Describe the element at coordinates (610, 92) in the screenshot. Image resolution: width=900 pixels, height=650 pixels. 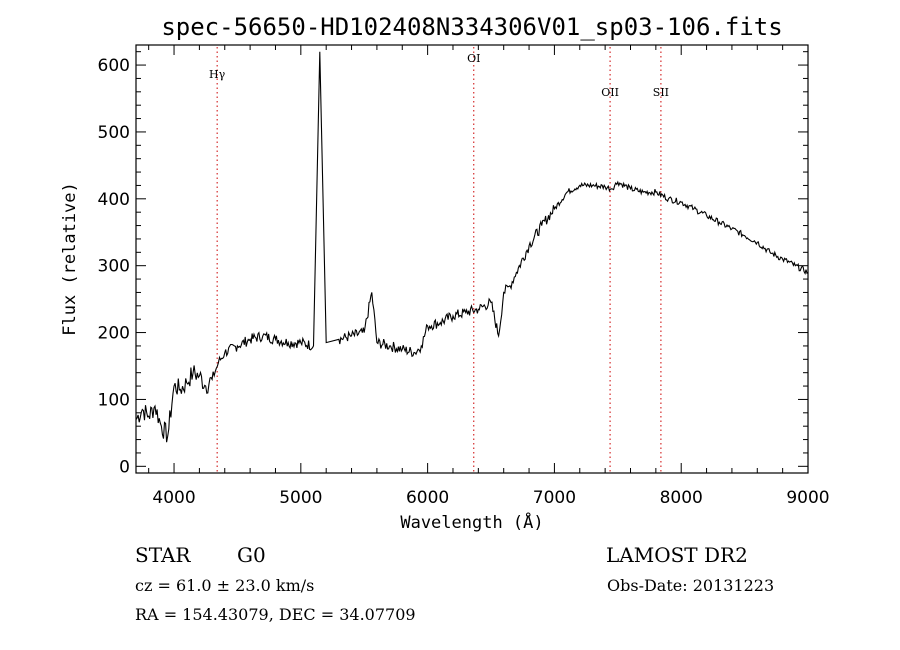
I see `line-label: OII` at that location.